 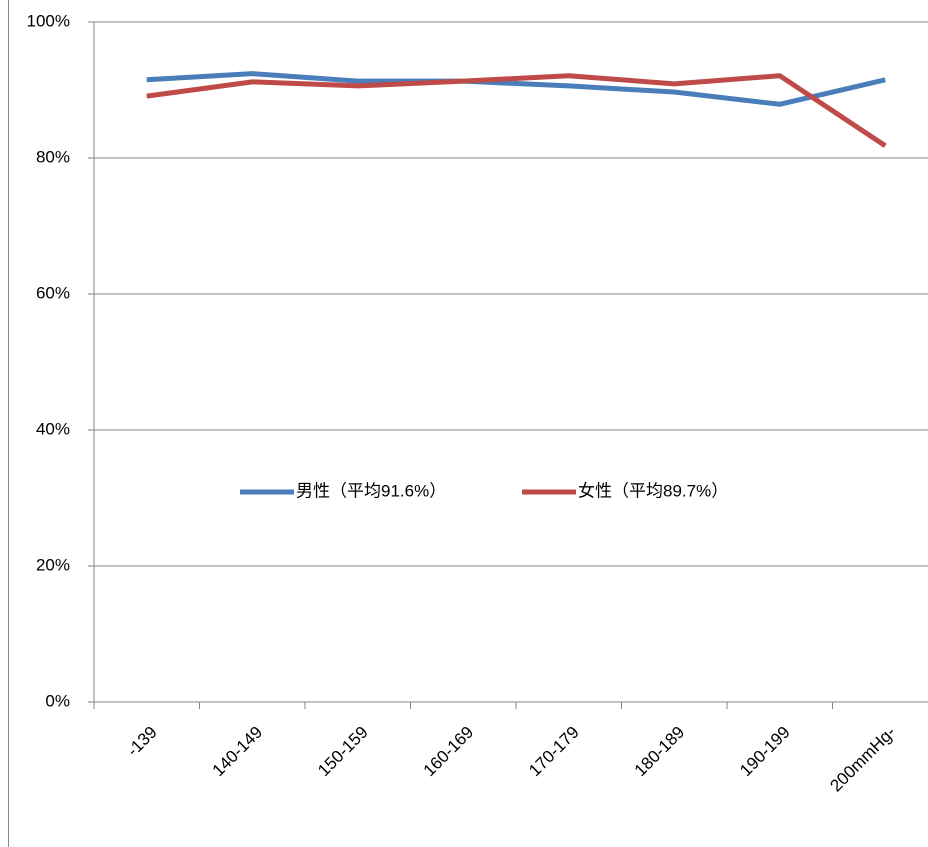 I want to click on x-tick-label: -139, so click(x=141, y=741).